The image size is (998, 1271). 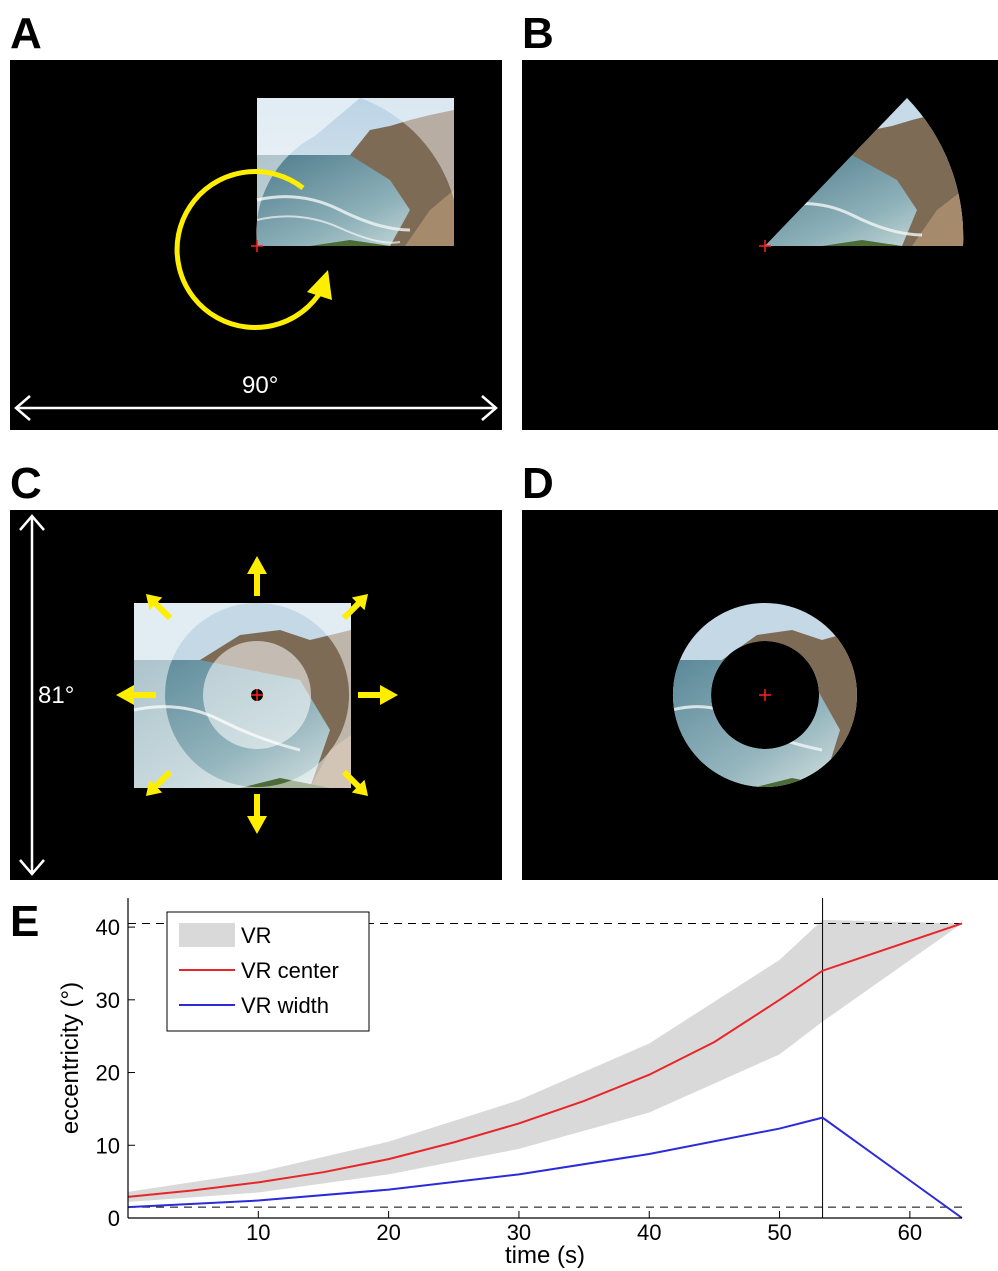 What do you see at coordinates (649, 1232) in the screenshot?
I see `x-tick-label: 40` at bounding box center [649, 1232].